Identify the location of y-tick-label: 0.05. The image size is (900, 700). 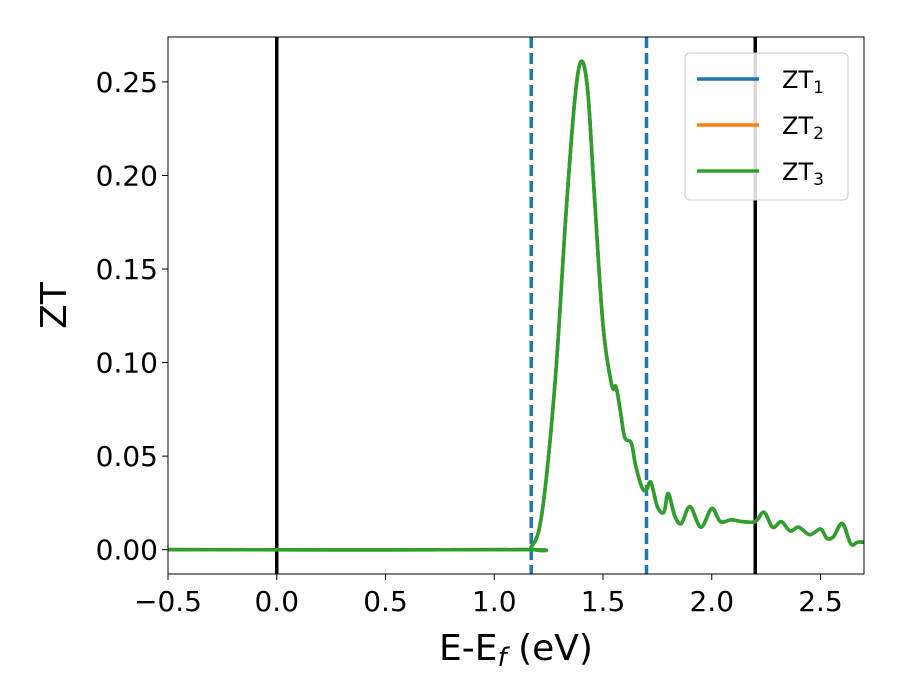
(127, 456).